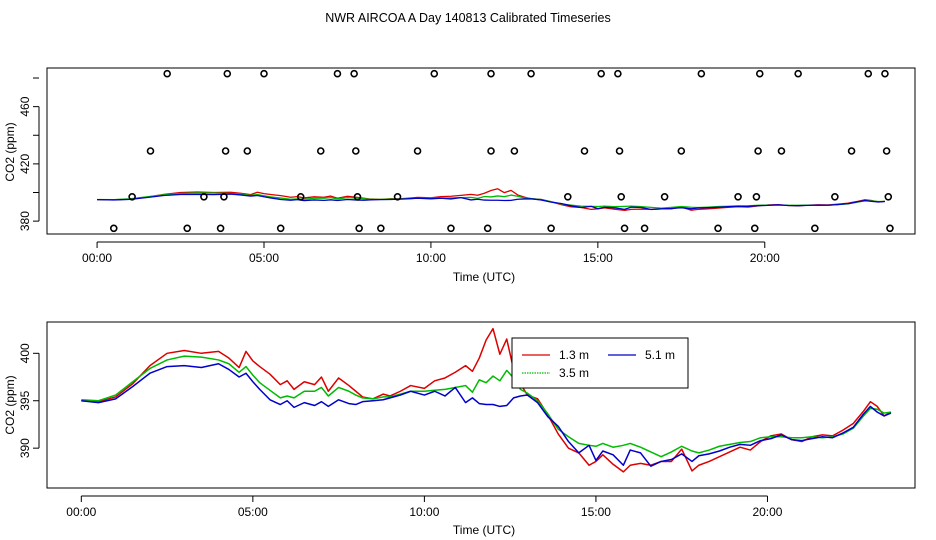 The height and width of the screenshot is (540, 936). I want to click on top-x-tick-label: 05:00, so click(264, 258).